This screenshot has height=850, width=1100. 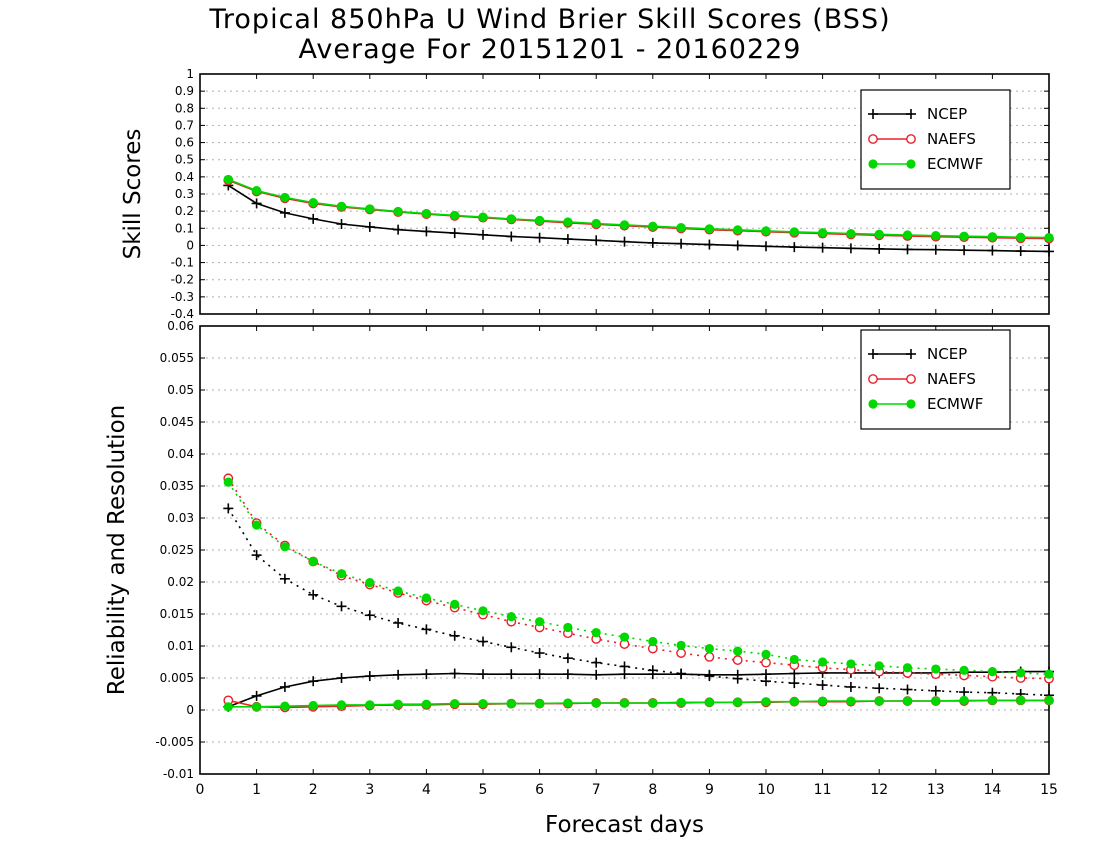 I want to click on bottom-panel-ytick-label: -0.005, so click(x=174, y=742).